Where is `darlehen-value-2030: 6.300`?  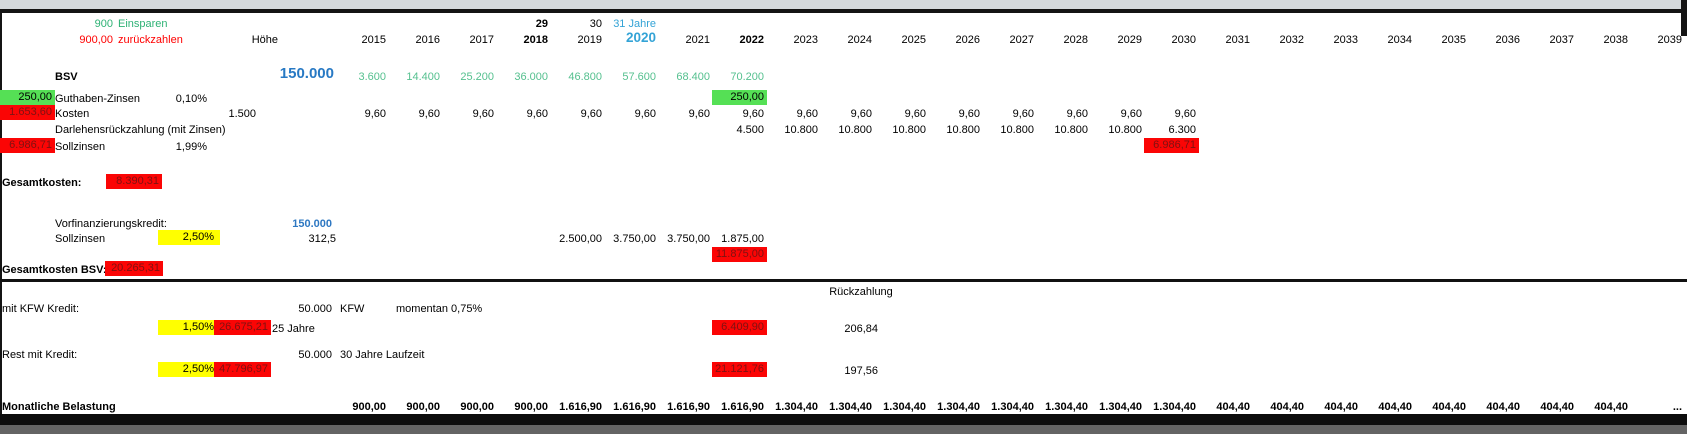 darlehen-value-2030: 6.300 is located at coordinates (1182, 130).